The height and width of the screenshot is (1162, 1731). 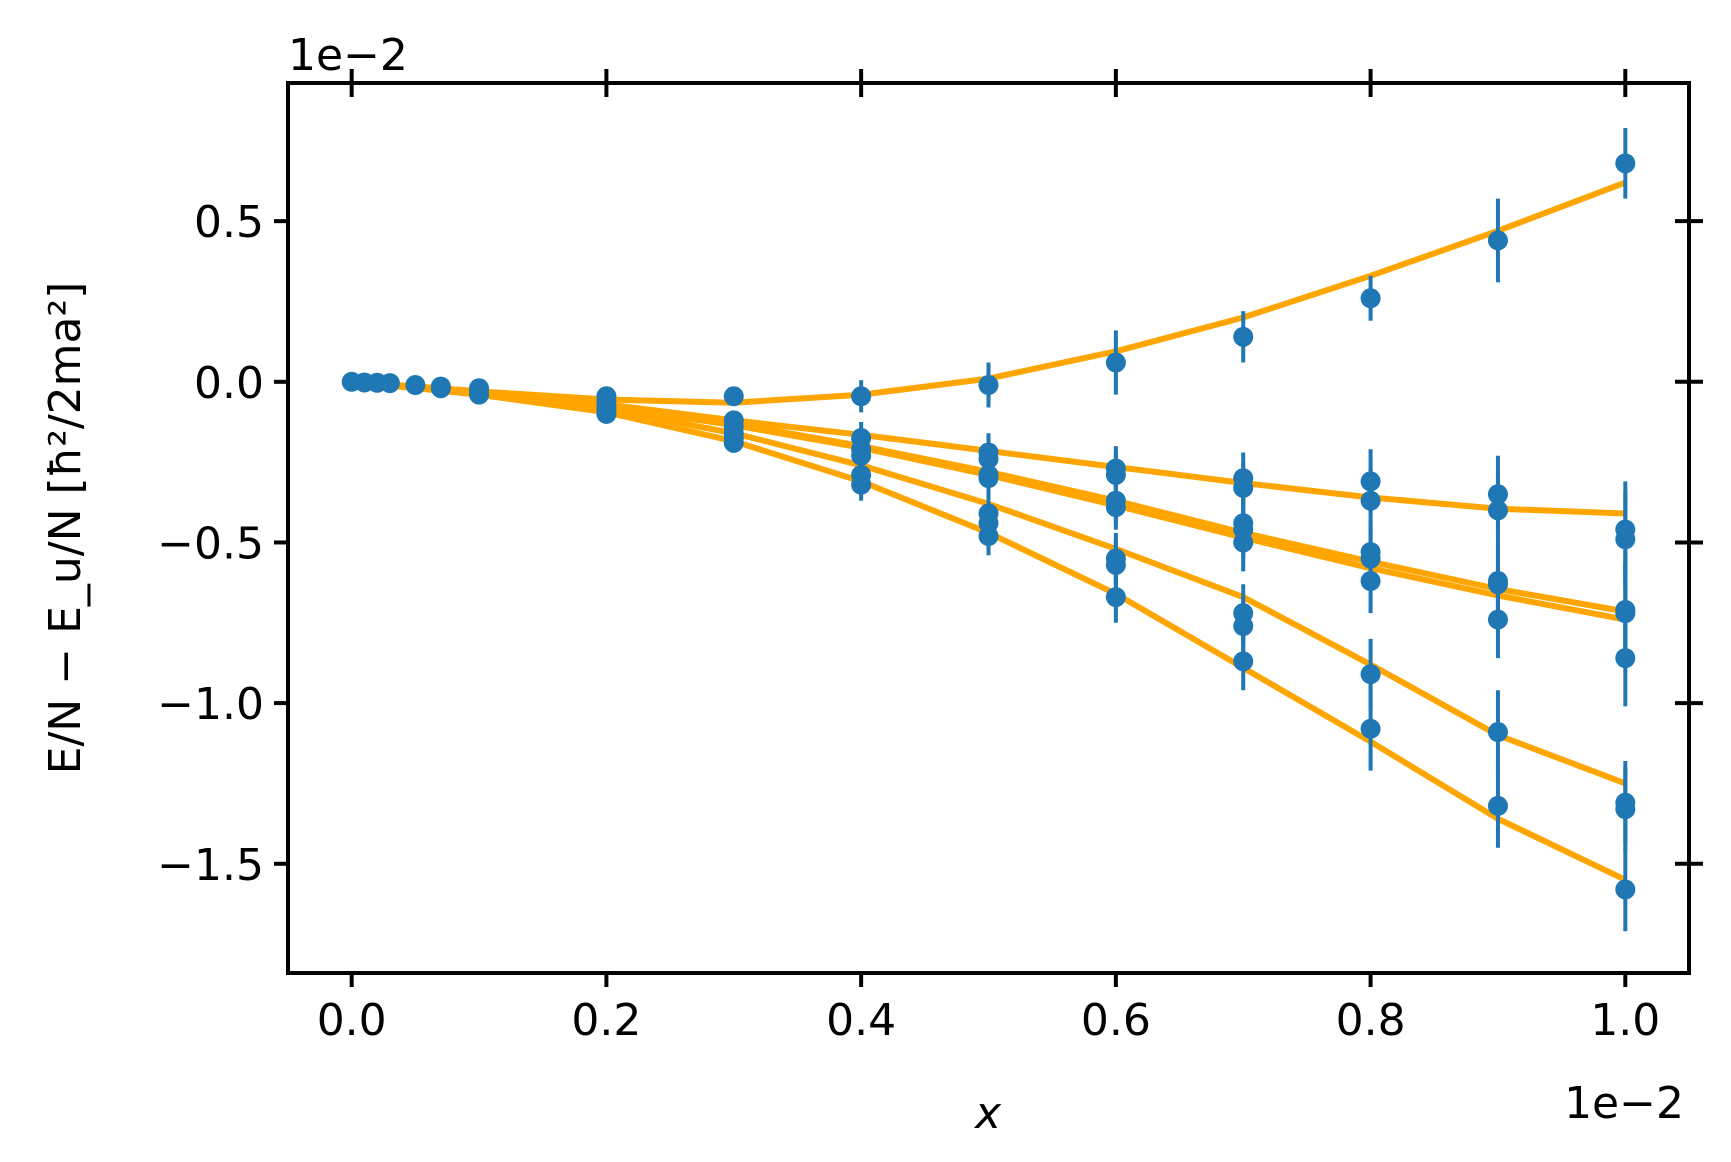 I want to click on x-tick-label: 0.4, so click(x=861, y=1020).